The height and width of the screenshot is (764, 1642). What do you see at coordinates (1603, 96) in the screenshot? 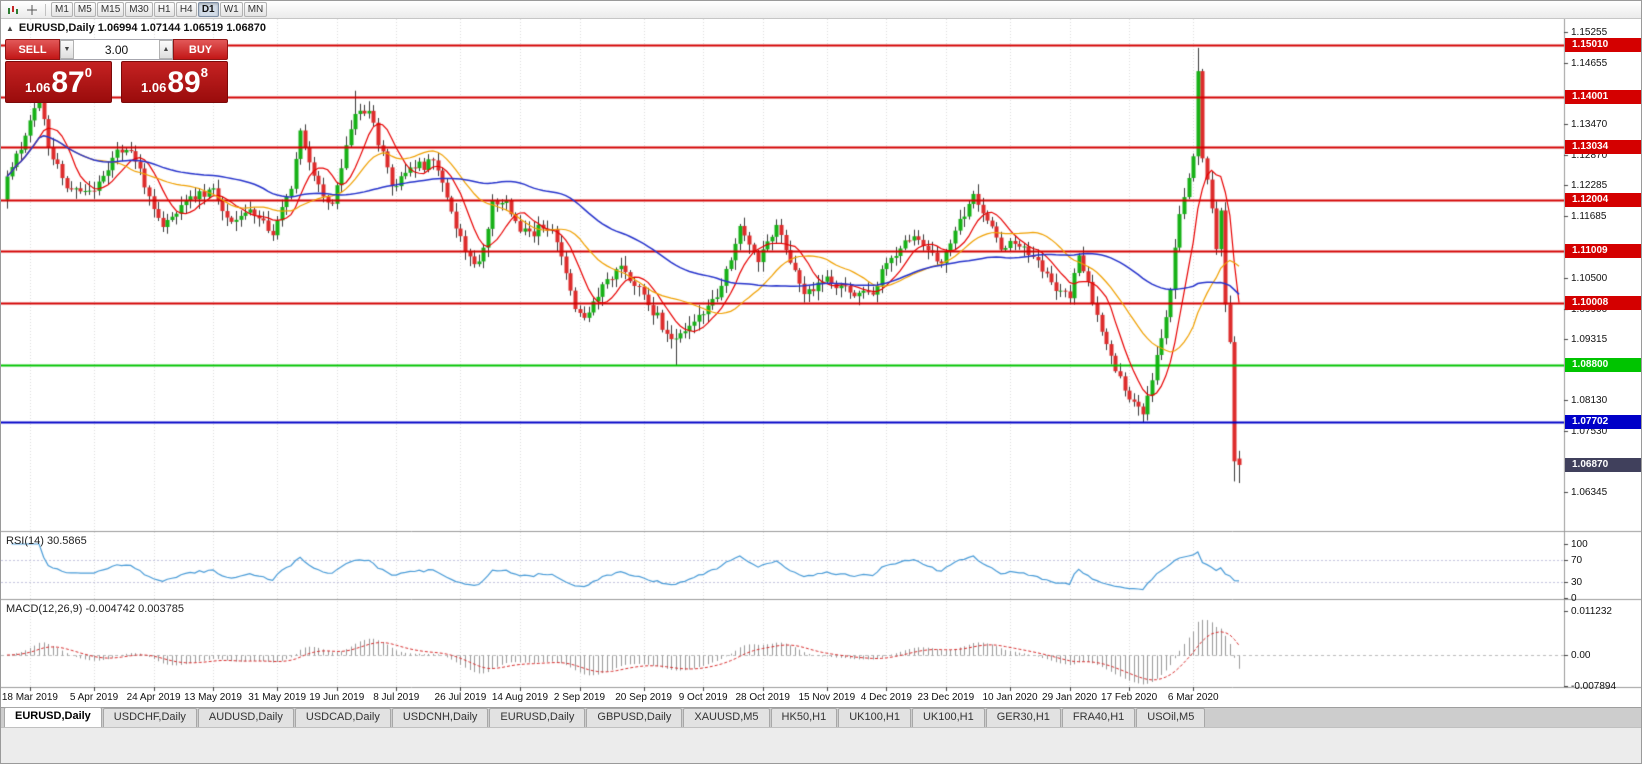
I see `price-tag-1.14001: 1.14001` at bounding box center [1603, 96].